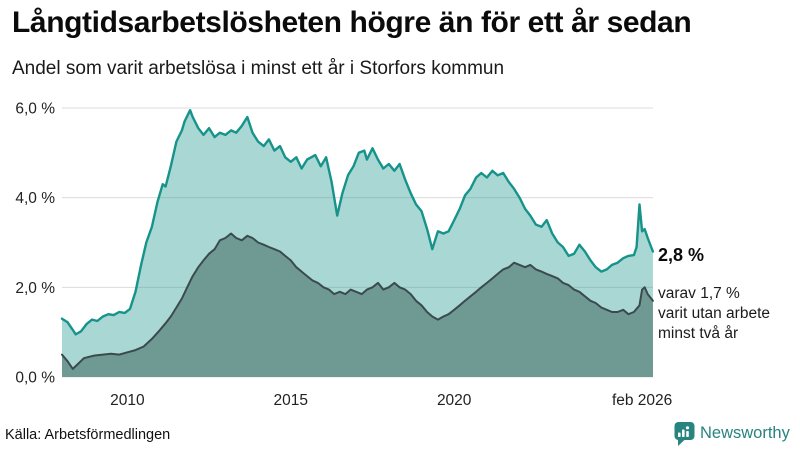 The image size is (800, 450). I want to click on x-tick-label: feb 2026, so click(642, 400).